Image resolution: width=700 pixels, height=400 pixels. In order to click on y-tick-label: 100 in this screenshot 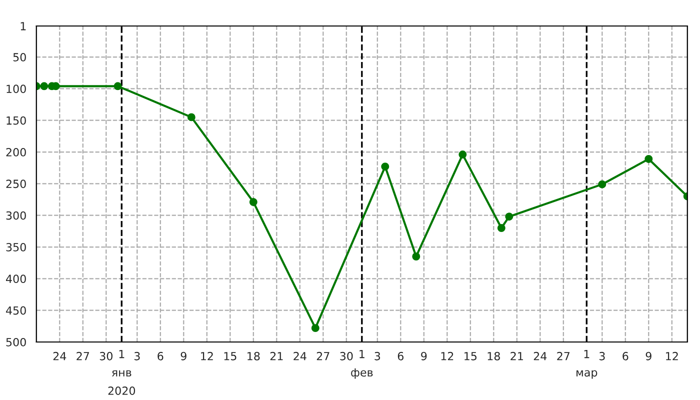, I will do `click(16, 89)`.